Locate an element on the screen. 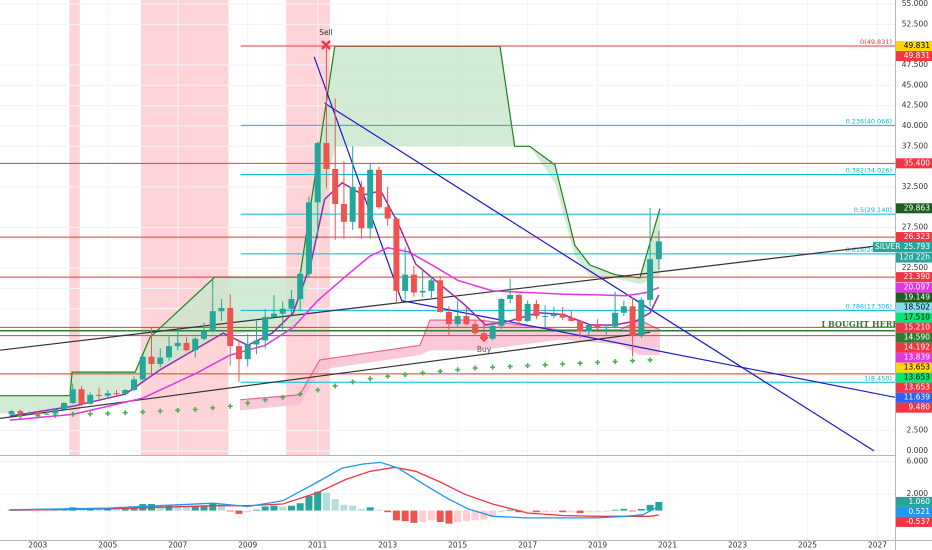 The height and width of the screenshot is (550, 932). x-tick-label: 2025 is located at coordinates (807, 545).